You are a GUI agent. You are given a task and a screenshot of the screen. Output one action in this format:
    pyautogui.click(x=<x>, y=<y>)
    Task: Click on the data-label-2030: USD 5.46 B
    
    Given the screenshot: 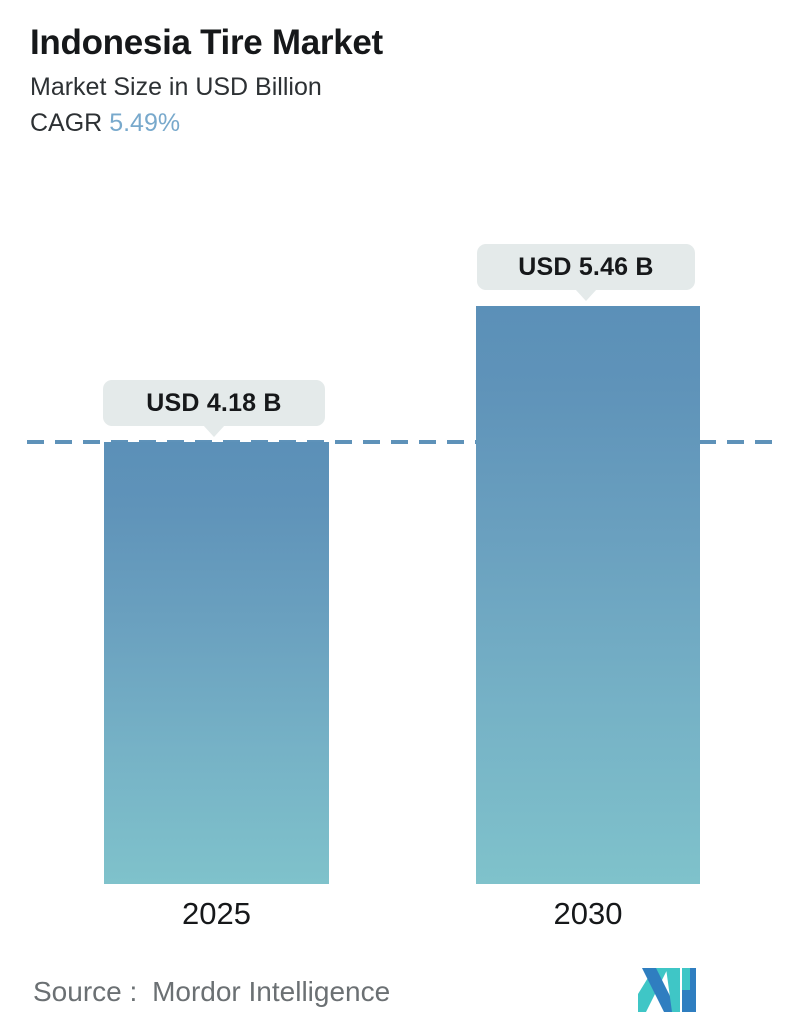 What is the action you would take?
    pyautogui.click(x=586, y=272)
    